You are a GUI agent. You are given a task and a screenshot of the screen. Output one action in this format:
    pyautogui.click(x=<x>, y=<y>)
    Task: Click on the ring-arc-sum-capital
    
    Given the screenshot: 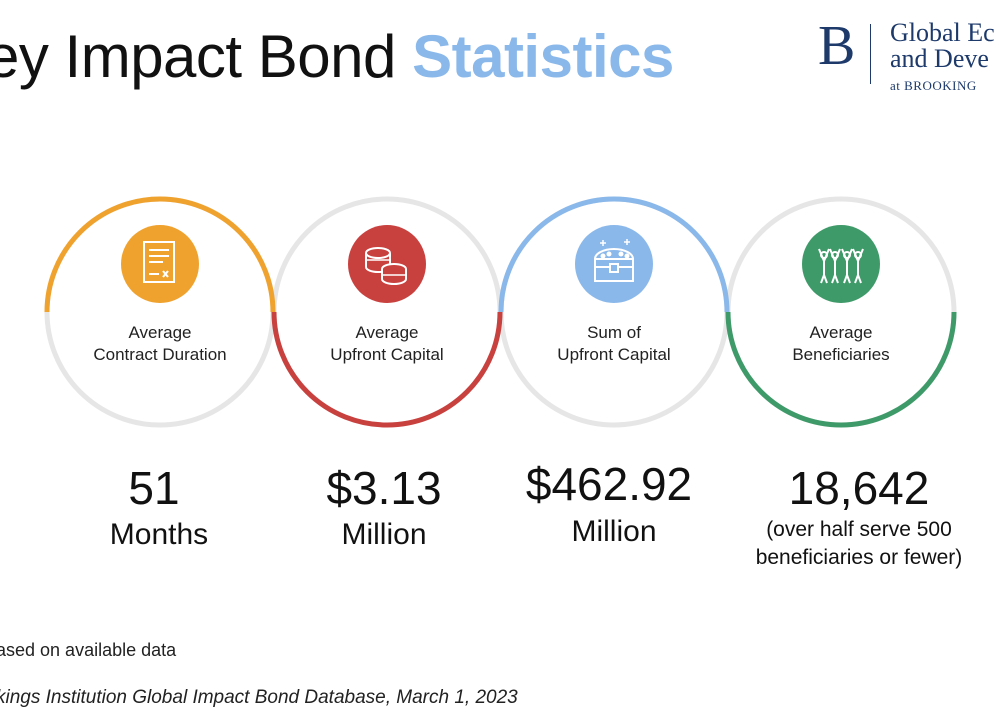 What is the action you would take?
    pyautogui.click(x=614, y=254)
    